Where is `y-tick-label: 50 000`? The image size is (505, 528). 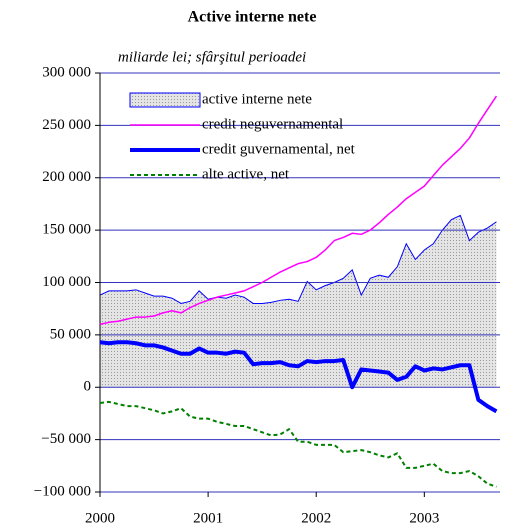
y-tick-label: 50 000 is located at coordinates (70, 334).